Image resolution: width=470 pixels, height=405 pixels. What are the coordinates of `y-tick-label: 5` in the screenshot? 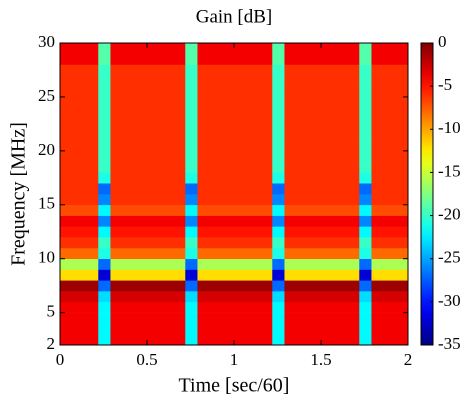 It's located at (51, 311).